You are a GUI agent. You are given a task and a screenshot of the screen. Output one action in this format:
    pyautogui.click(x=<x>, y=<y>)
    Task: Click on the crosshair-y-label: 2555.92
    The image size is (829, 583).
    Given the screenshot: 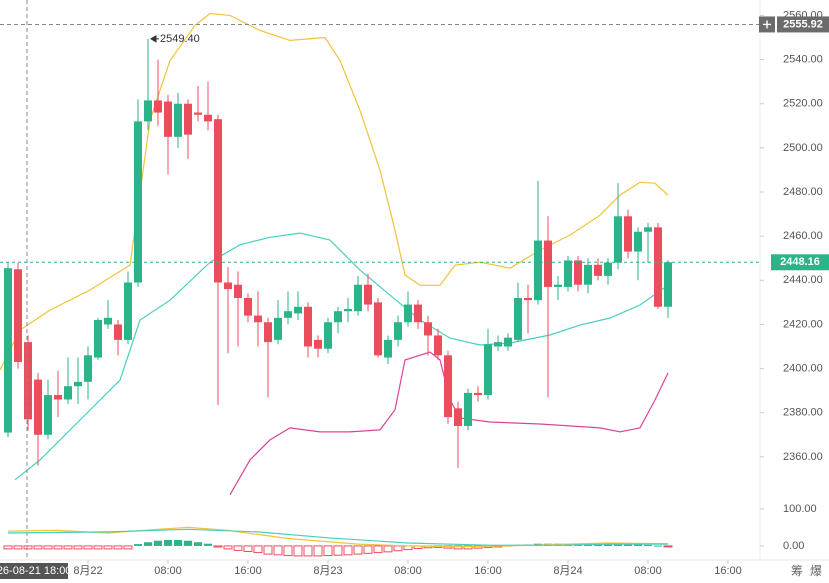 What is the action you would take?
    pyautogui.click(x=803, y=24)
    